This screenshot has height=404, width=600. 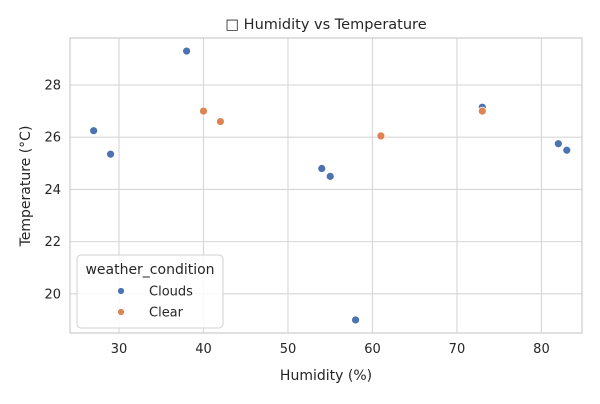 What do you see at coordinates (52, 138) in the screenshot?
I see `y-tick-label: 26` at bounding box center [52, 138].